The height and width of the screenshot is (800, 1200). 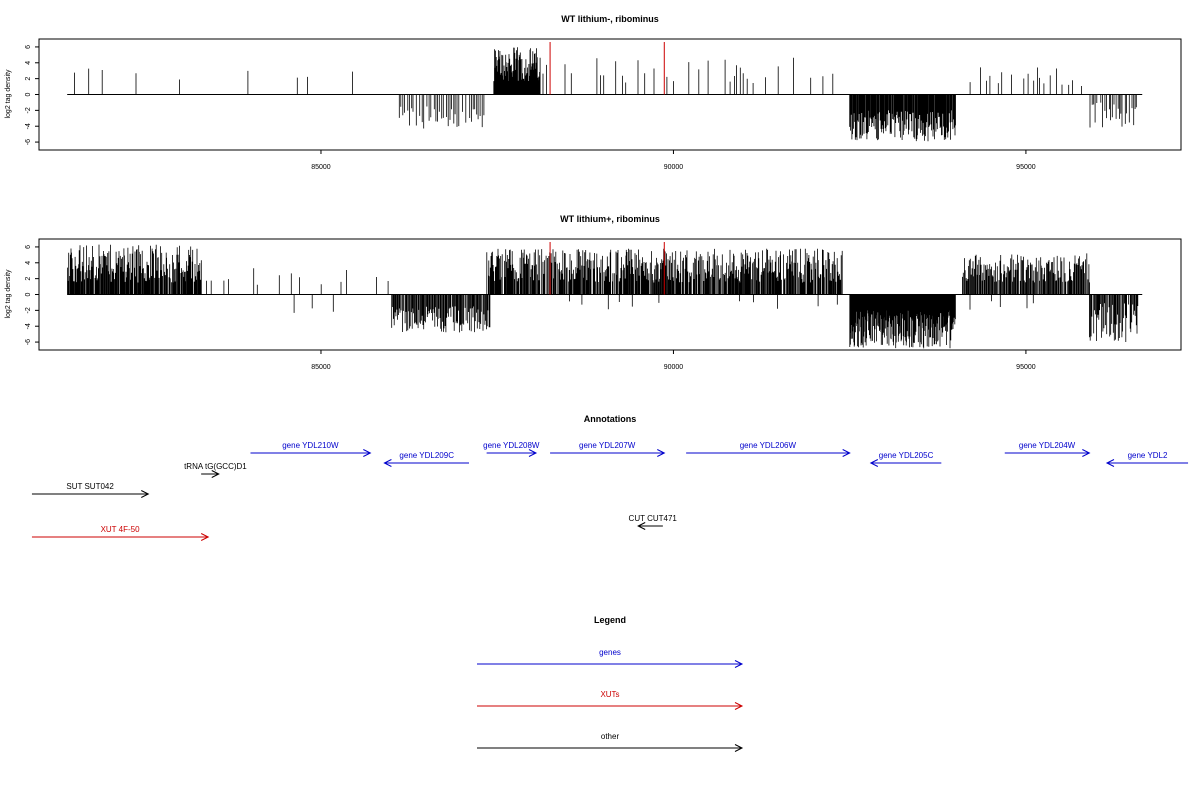 What do you see at coordinates (607, 445) in the screenshot?
I see `annotation-label: gene YDL207W` at bounding box center [607, 445].